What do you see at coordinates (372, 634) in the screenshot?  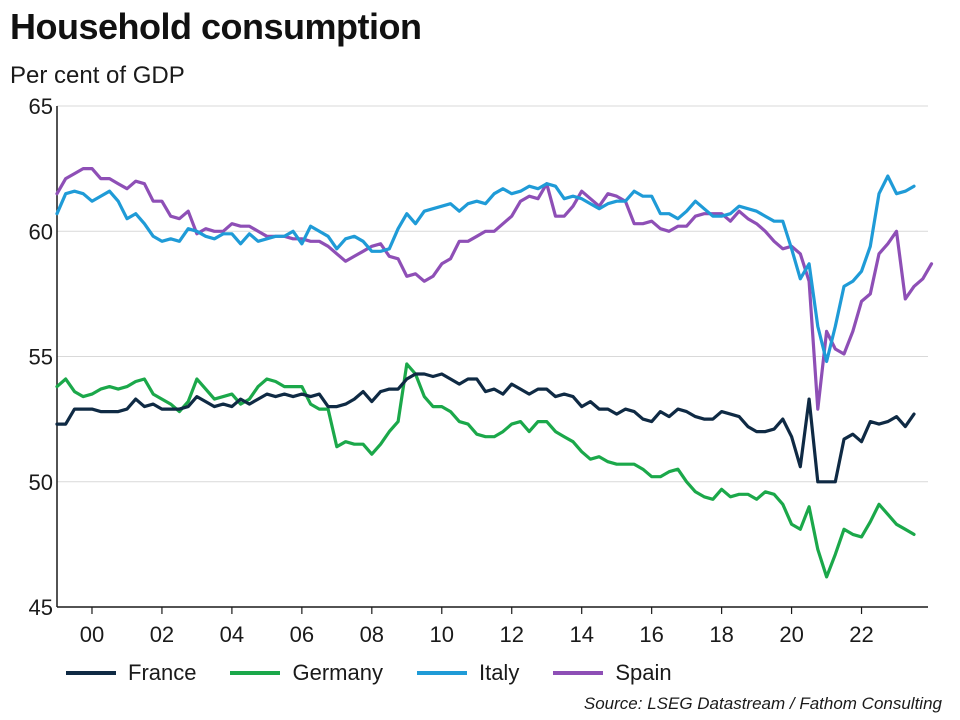 I see `x-tick-label: 08` at bounding box center [372, 634].